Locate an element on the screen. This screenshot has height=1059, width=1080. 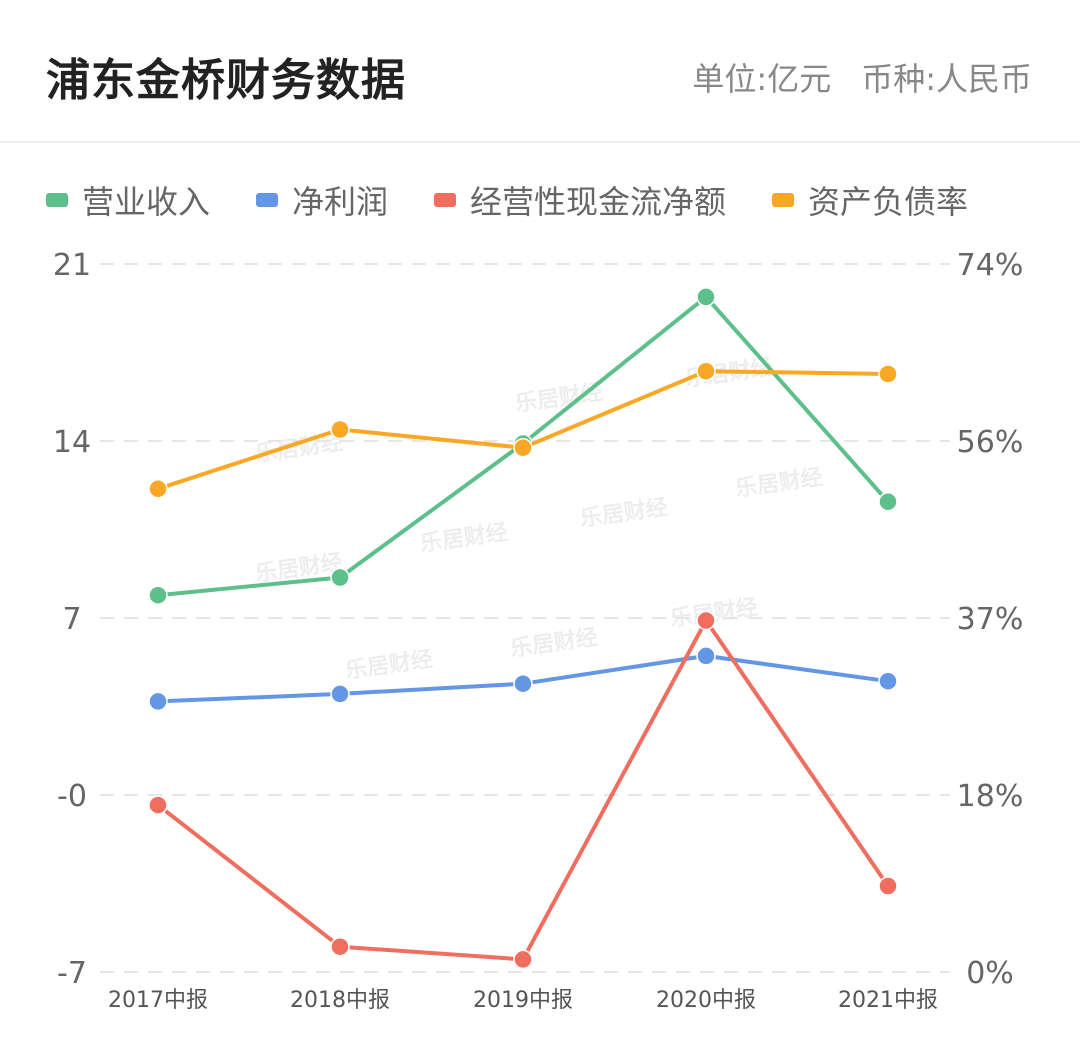
legend-label: 营业收入 is located at coordinates (146, 202).